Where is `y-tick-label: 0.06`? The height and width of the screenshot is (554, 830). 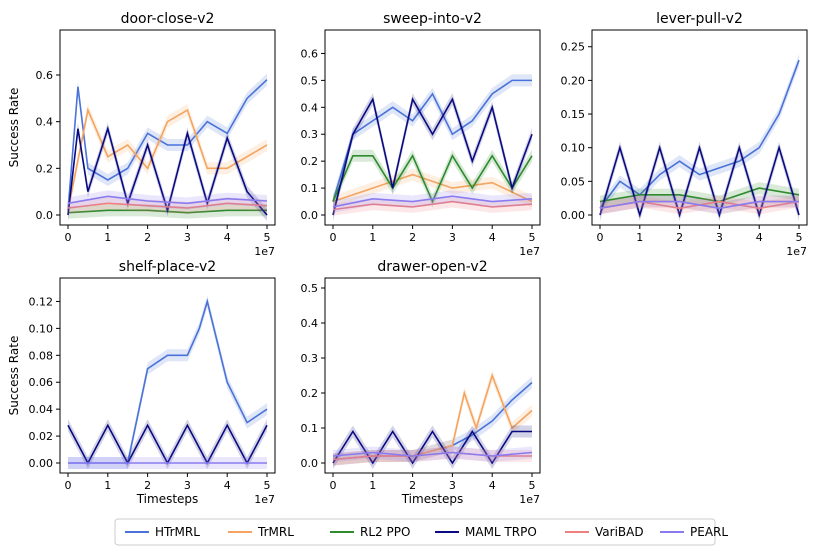
y-tick-label: 0.06 is located at coordinates (41, 382).